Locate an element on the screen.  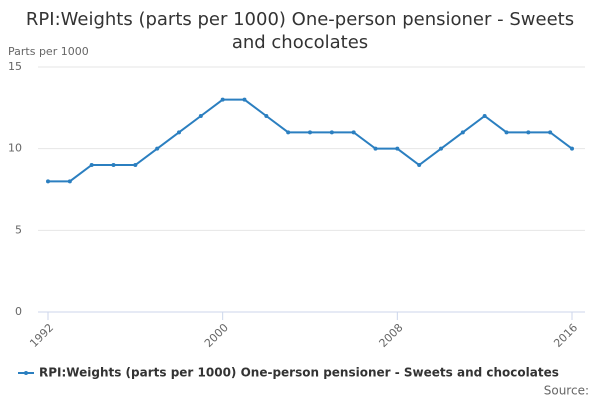
y-tick-label: 15 is located at coordinates (15, 66).